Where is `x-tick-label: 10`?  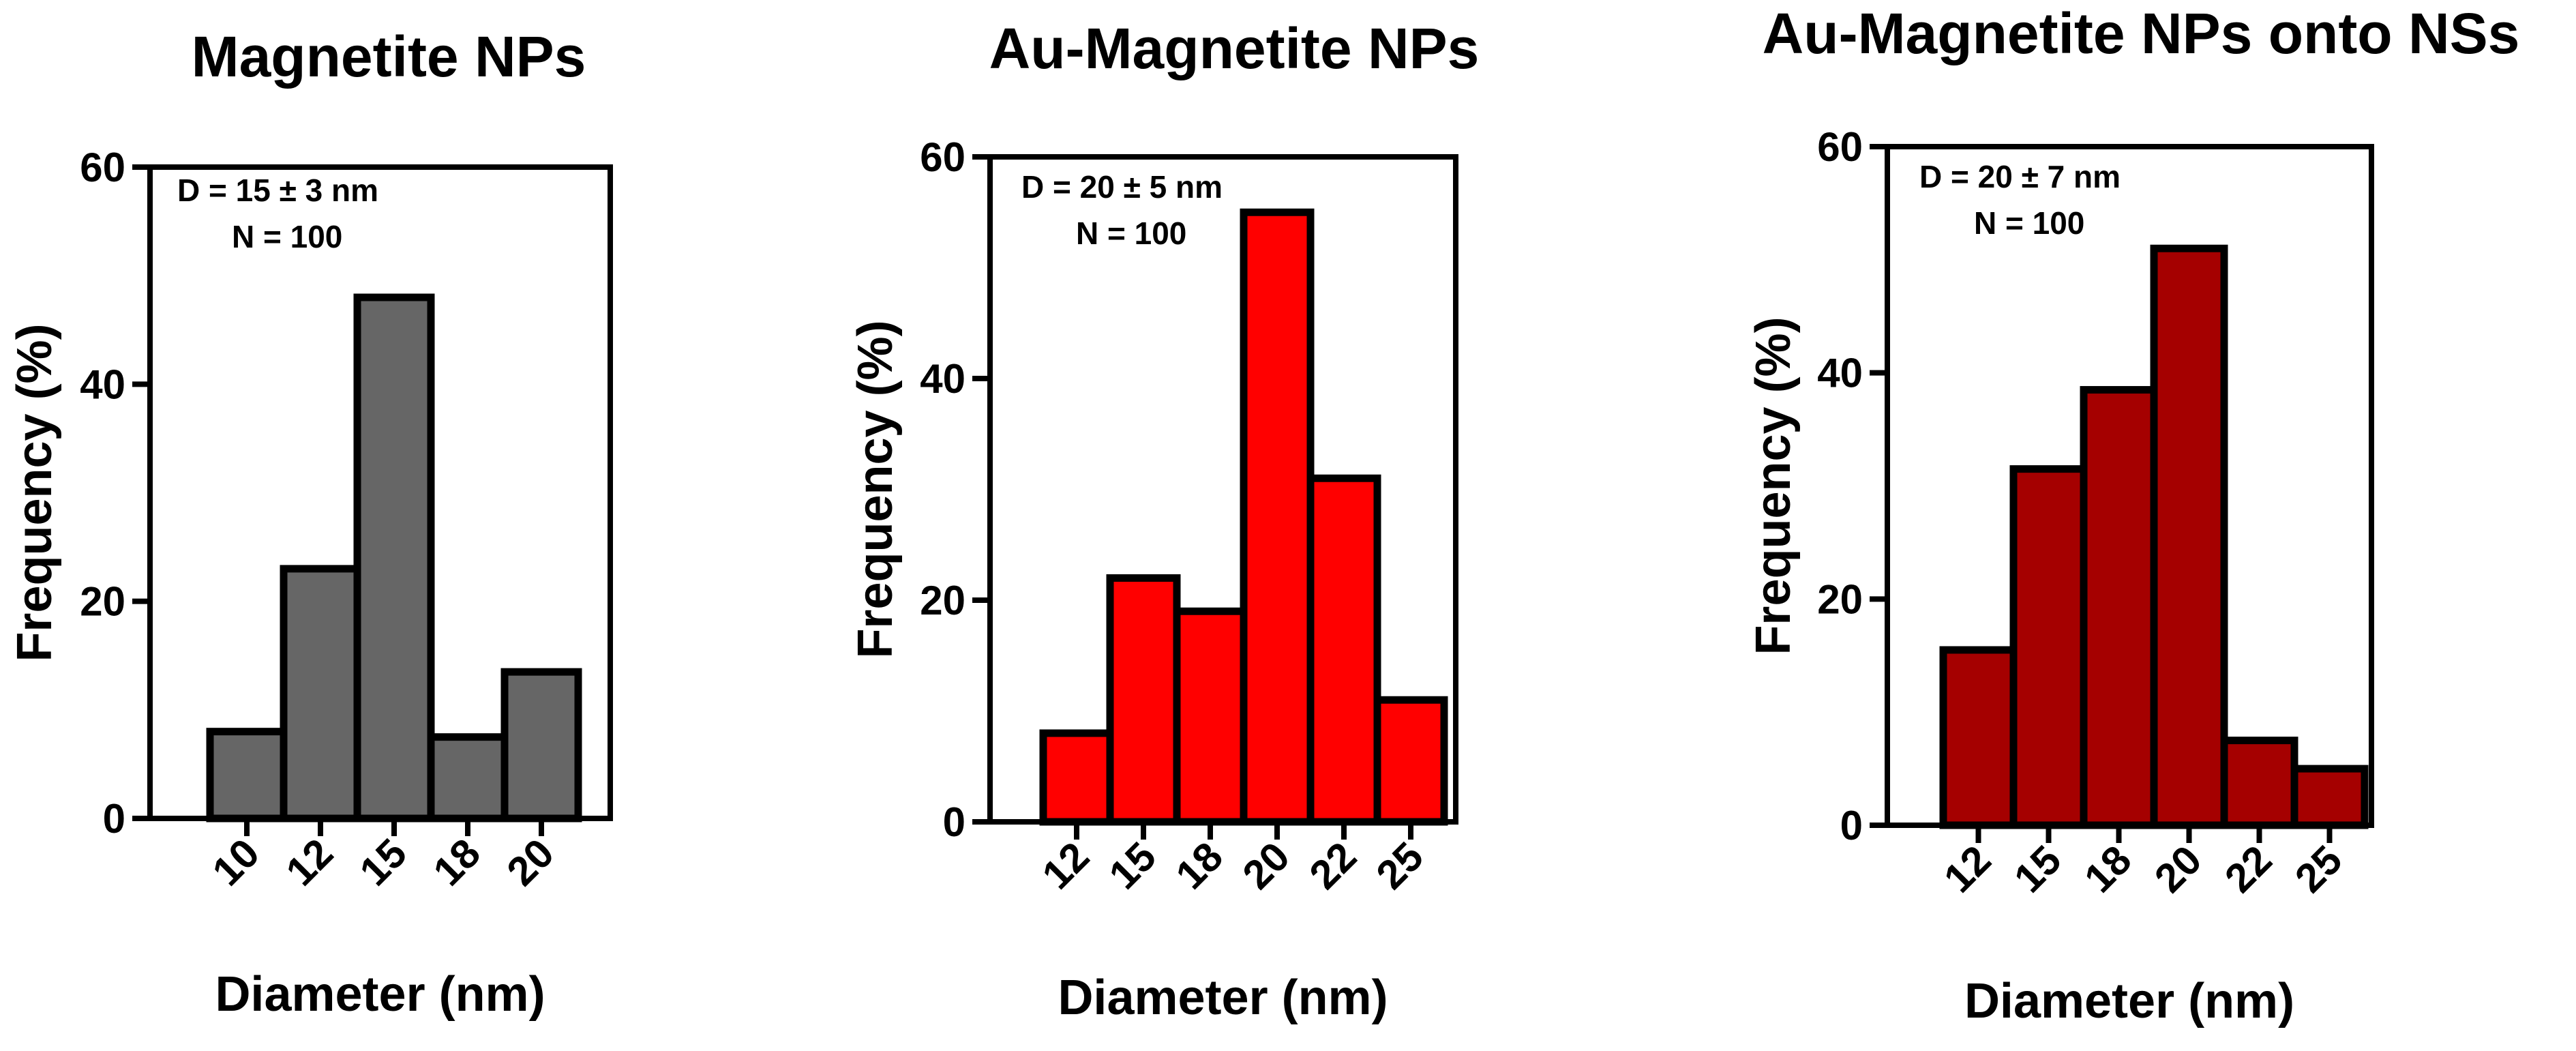 x-tick-label: 10 is located at coordinates (236, 862).